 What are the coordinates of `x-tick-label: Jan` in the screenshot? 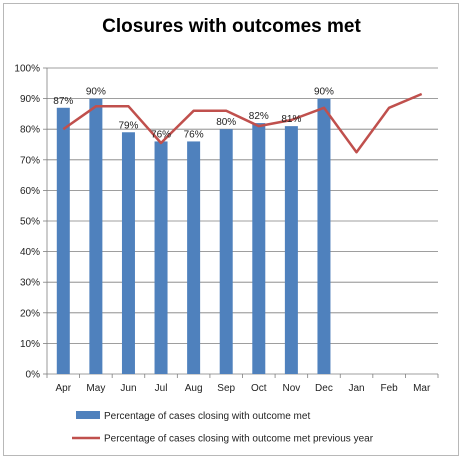 It's located at (356, 388).